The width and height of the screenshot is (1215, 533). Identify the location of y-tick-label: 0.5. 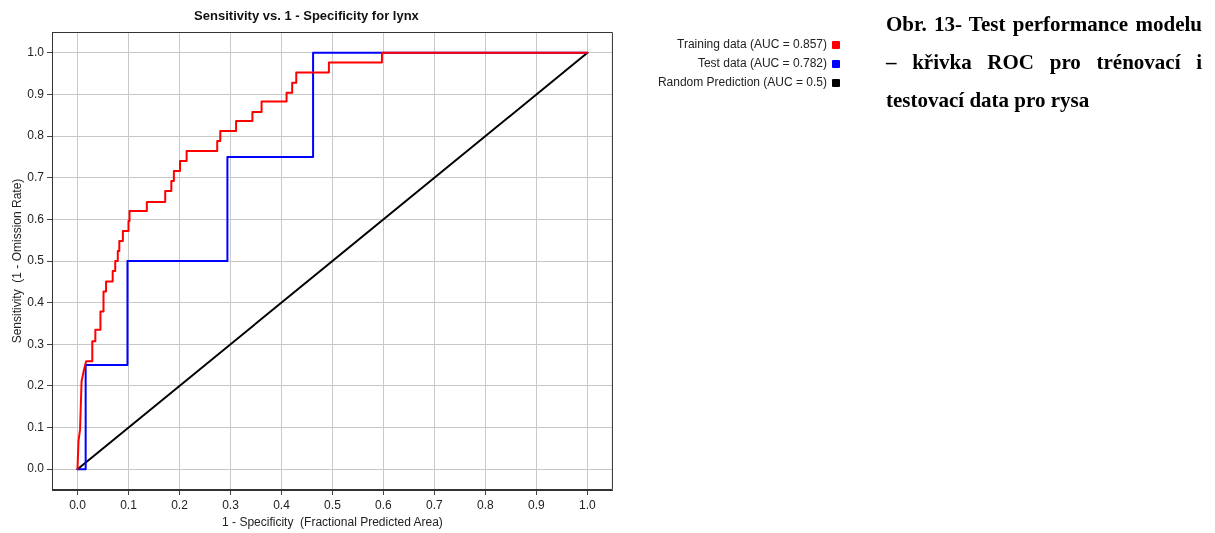
(36, 260).